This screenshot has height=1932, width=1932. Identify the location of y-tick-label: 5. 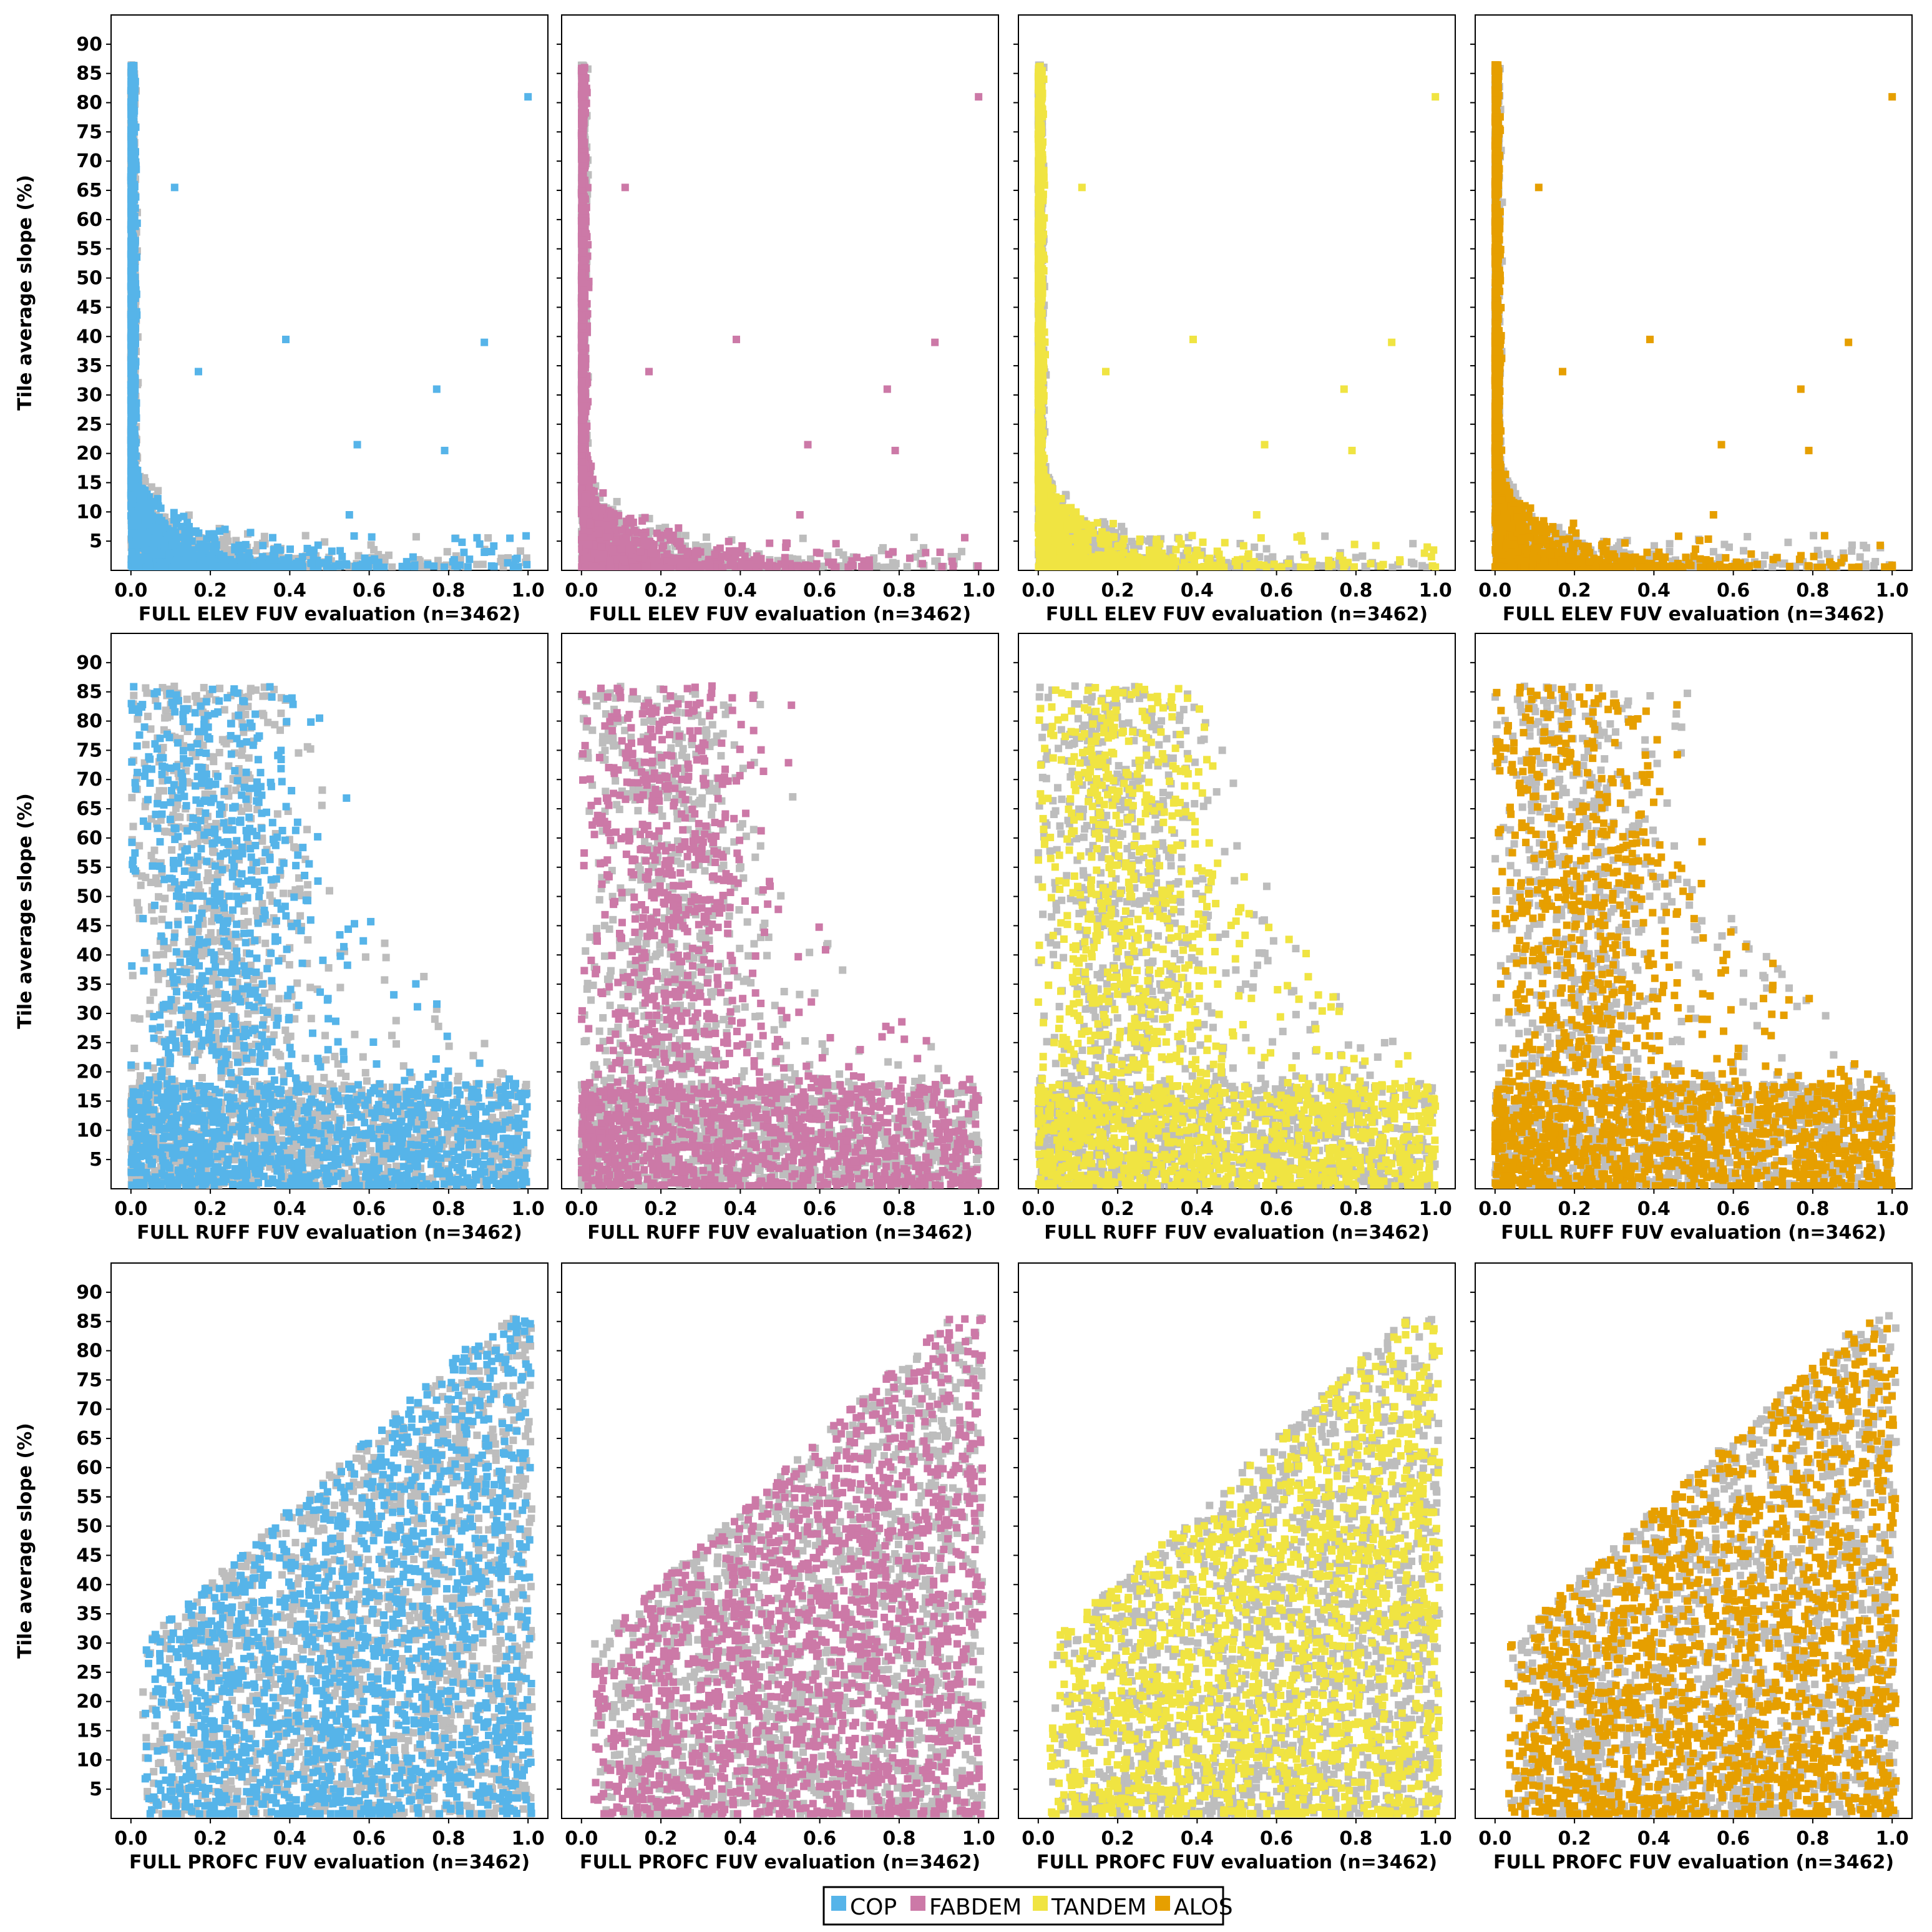
(95, 541).